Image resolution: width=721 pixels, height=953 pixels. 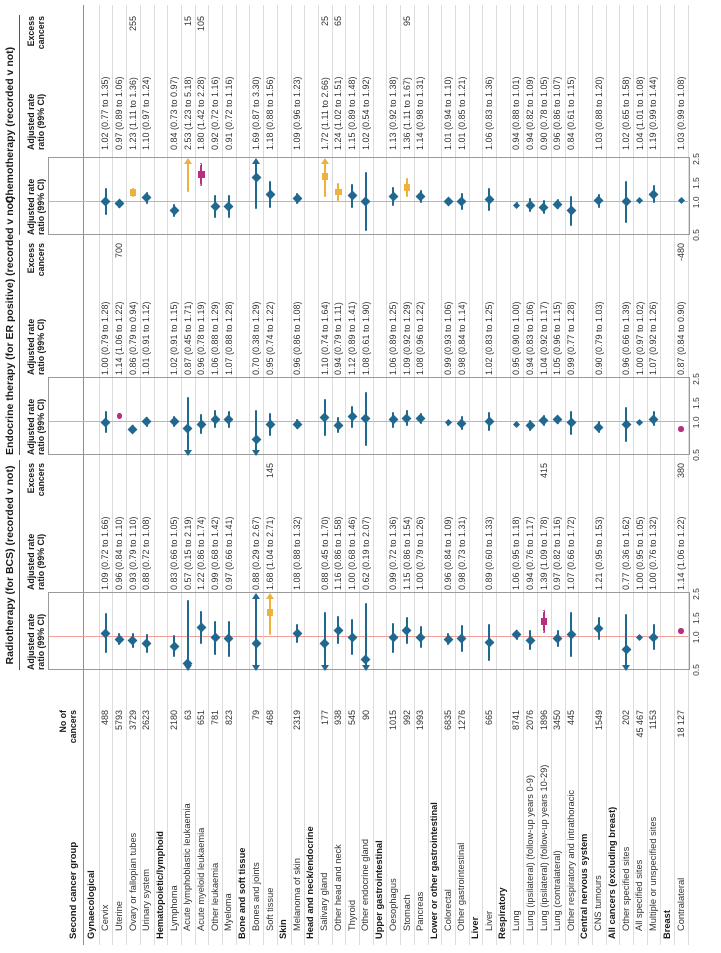 I want to click on axis-tick-label: 1.0, so click(x=696, y=202).